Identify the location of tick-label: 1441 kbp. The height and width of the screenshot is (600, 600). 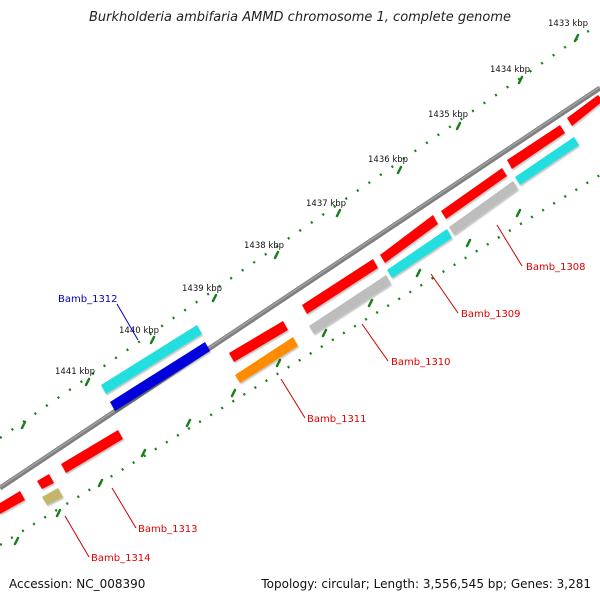
(75, 372).